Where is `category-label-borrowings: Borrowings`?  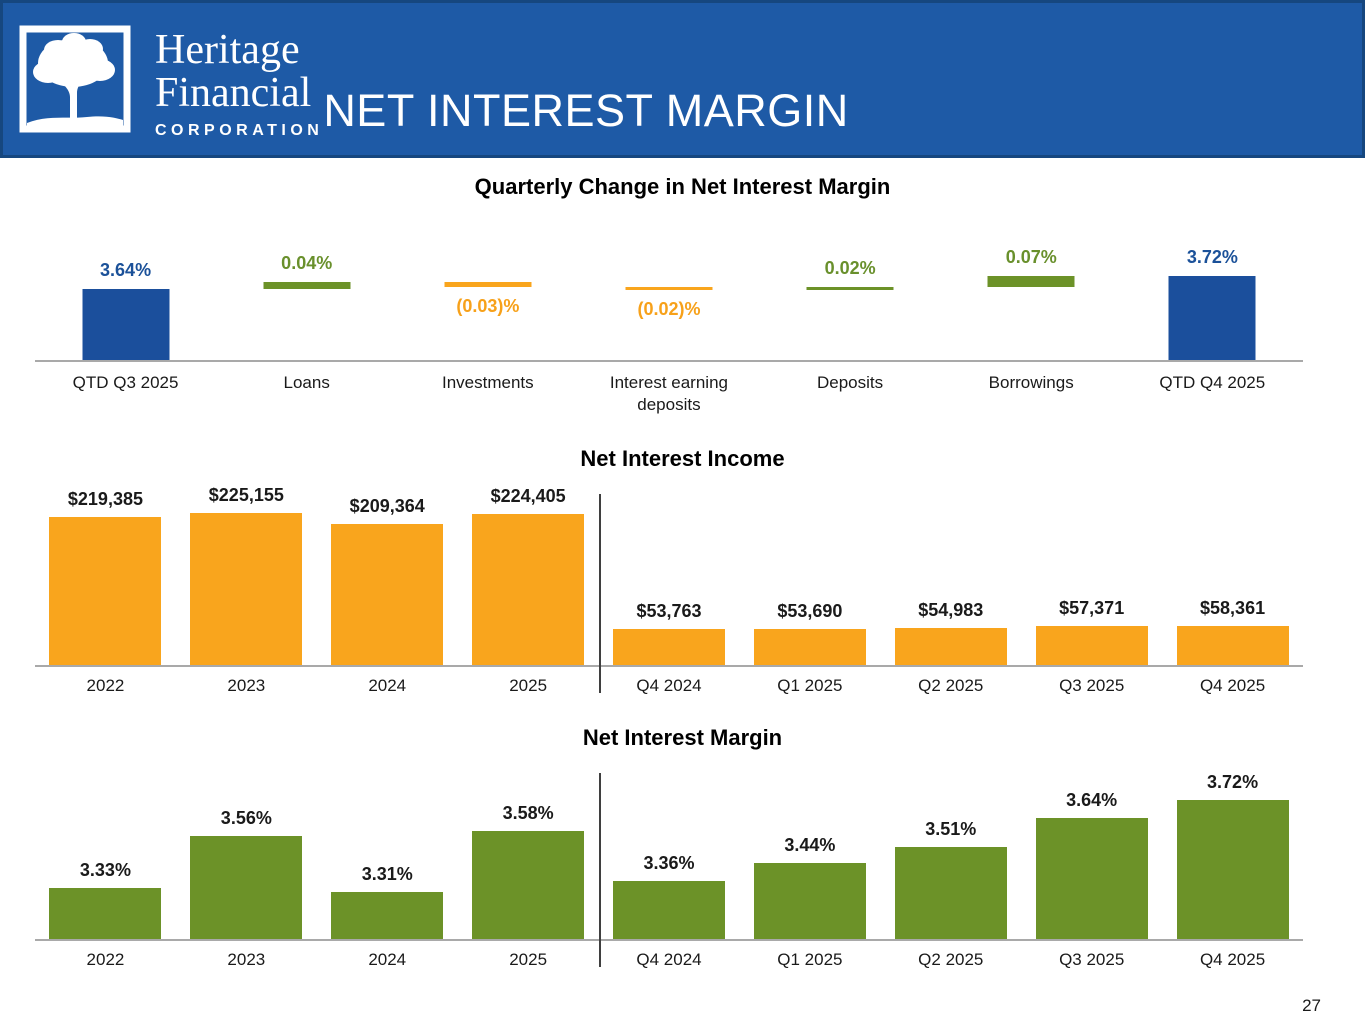
category-label-borrowings: Borrowings is located at coordinates (1031, 382).